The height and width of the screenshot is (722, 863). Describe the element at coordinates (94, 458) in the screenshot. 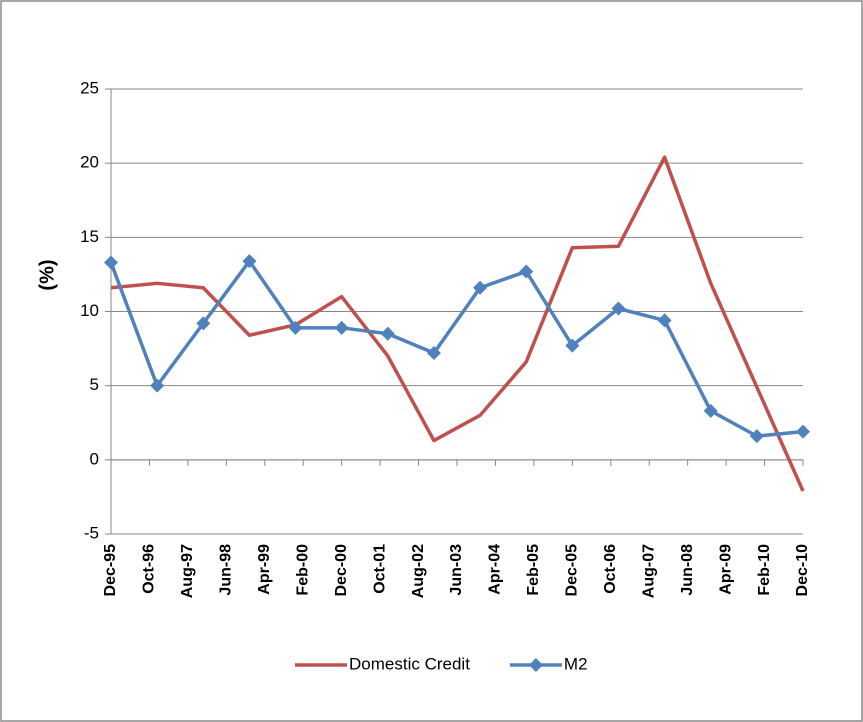

I see `y-tick-label: 0` at that location.